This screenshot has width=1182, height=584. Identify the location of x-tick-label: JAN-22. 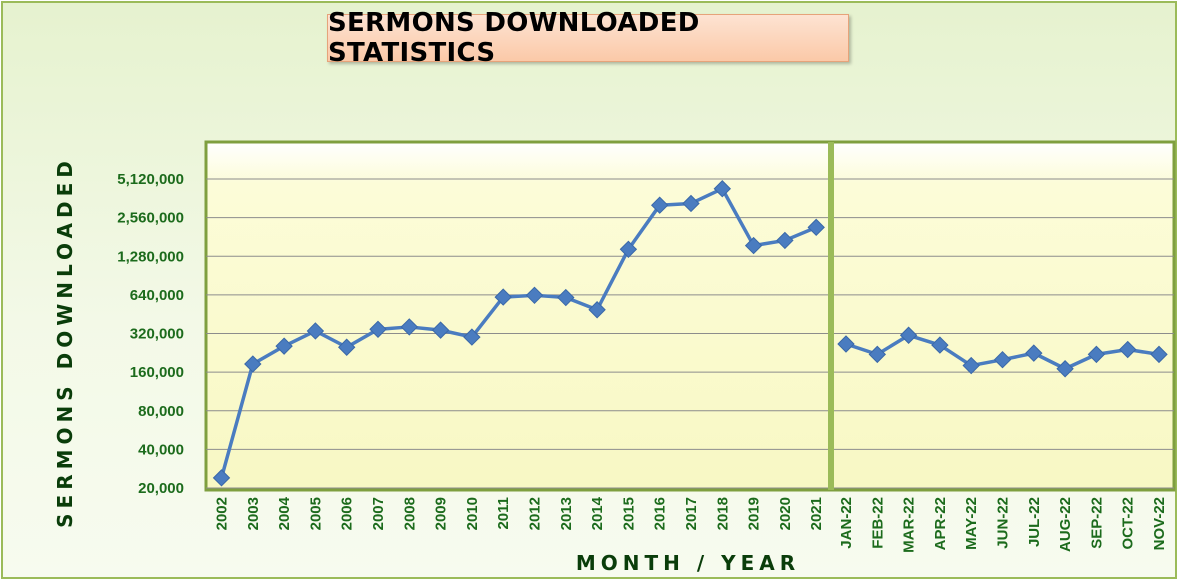
(846, 523).